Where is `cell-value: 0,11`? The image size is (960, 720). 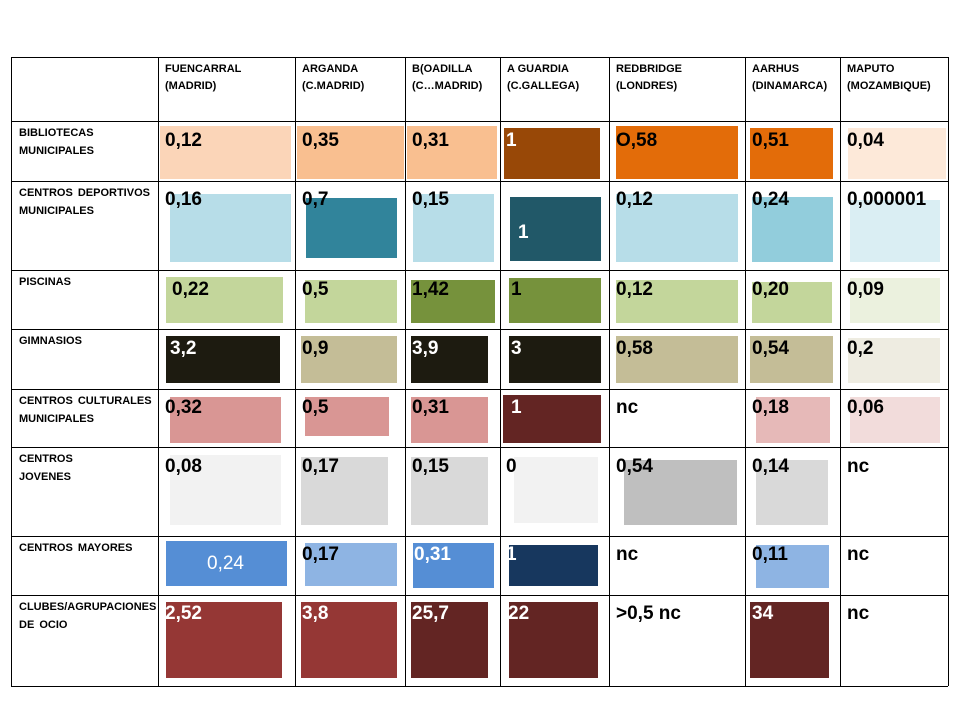 cell-value: 0,11 is located at coordinates (770, 554).